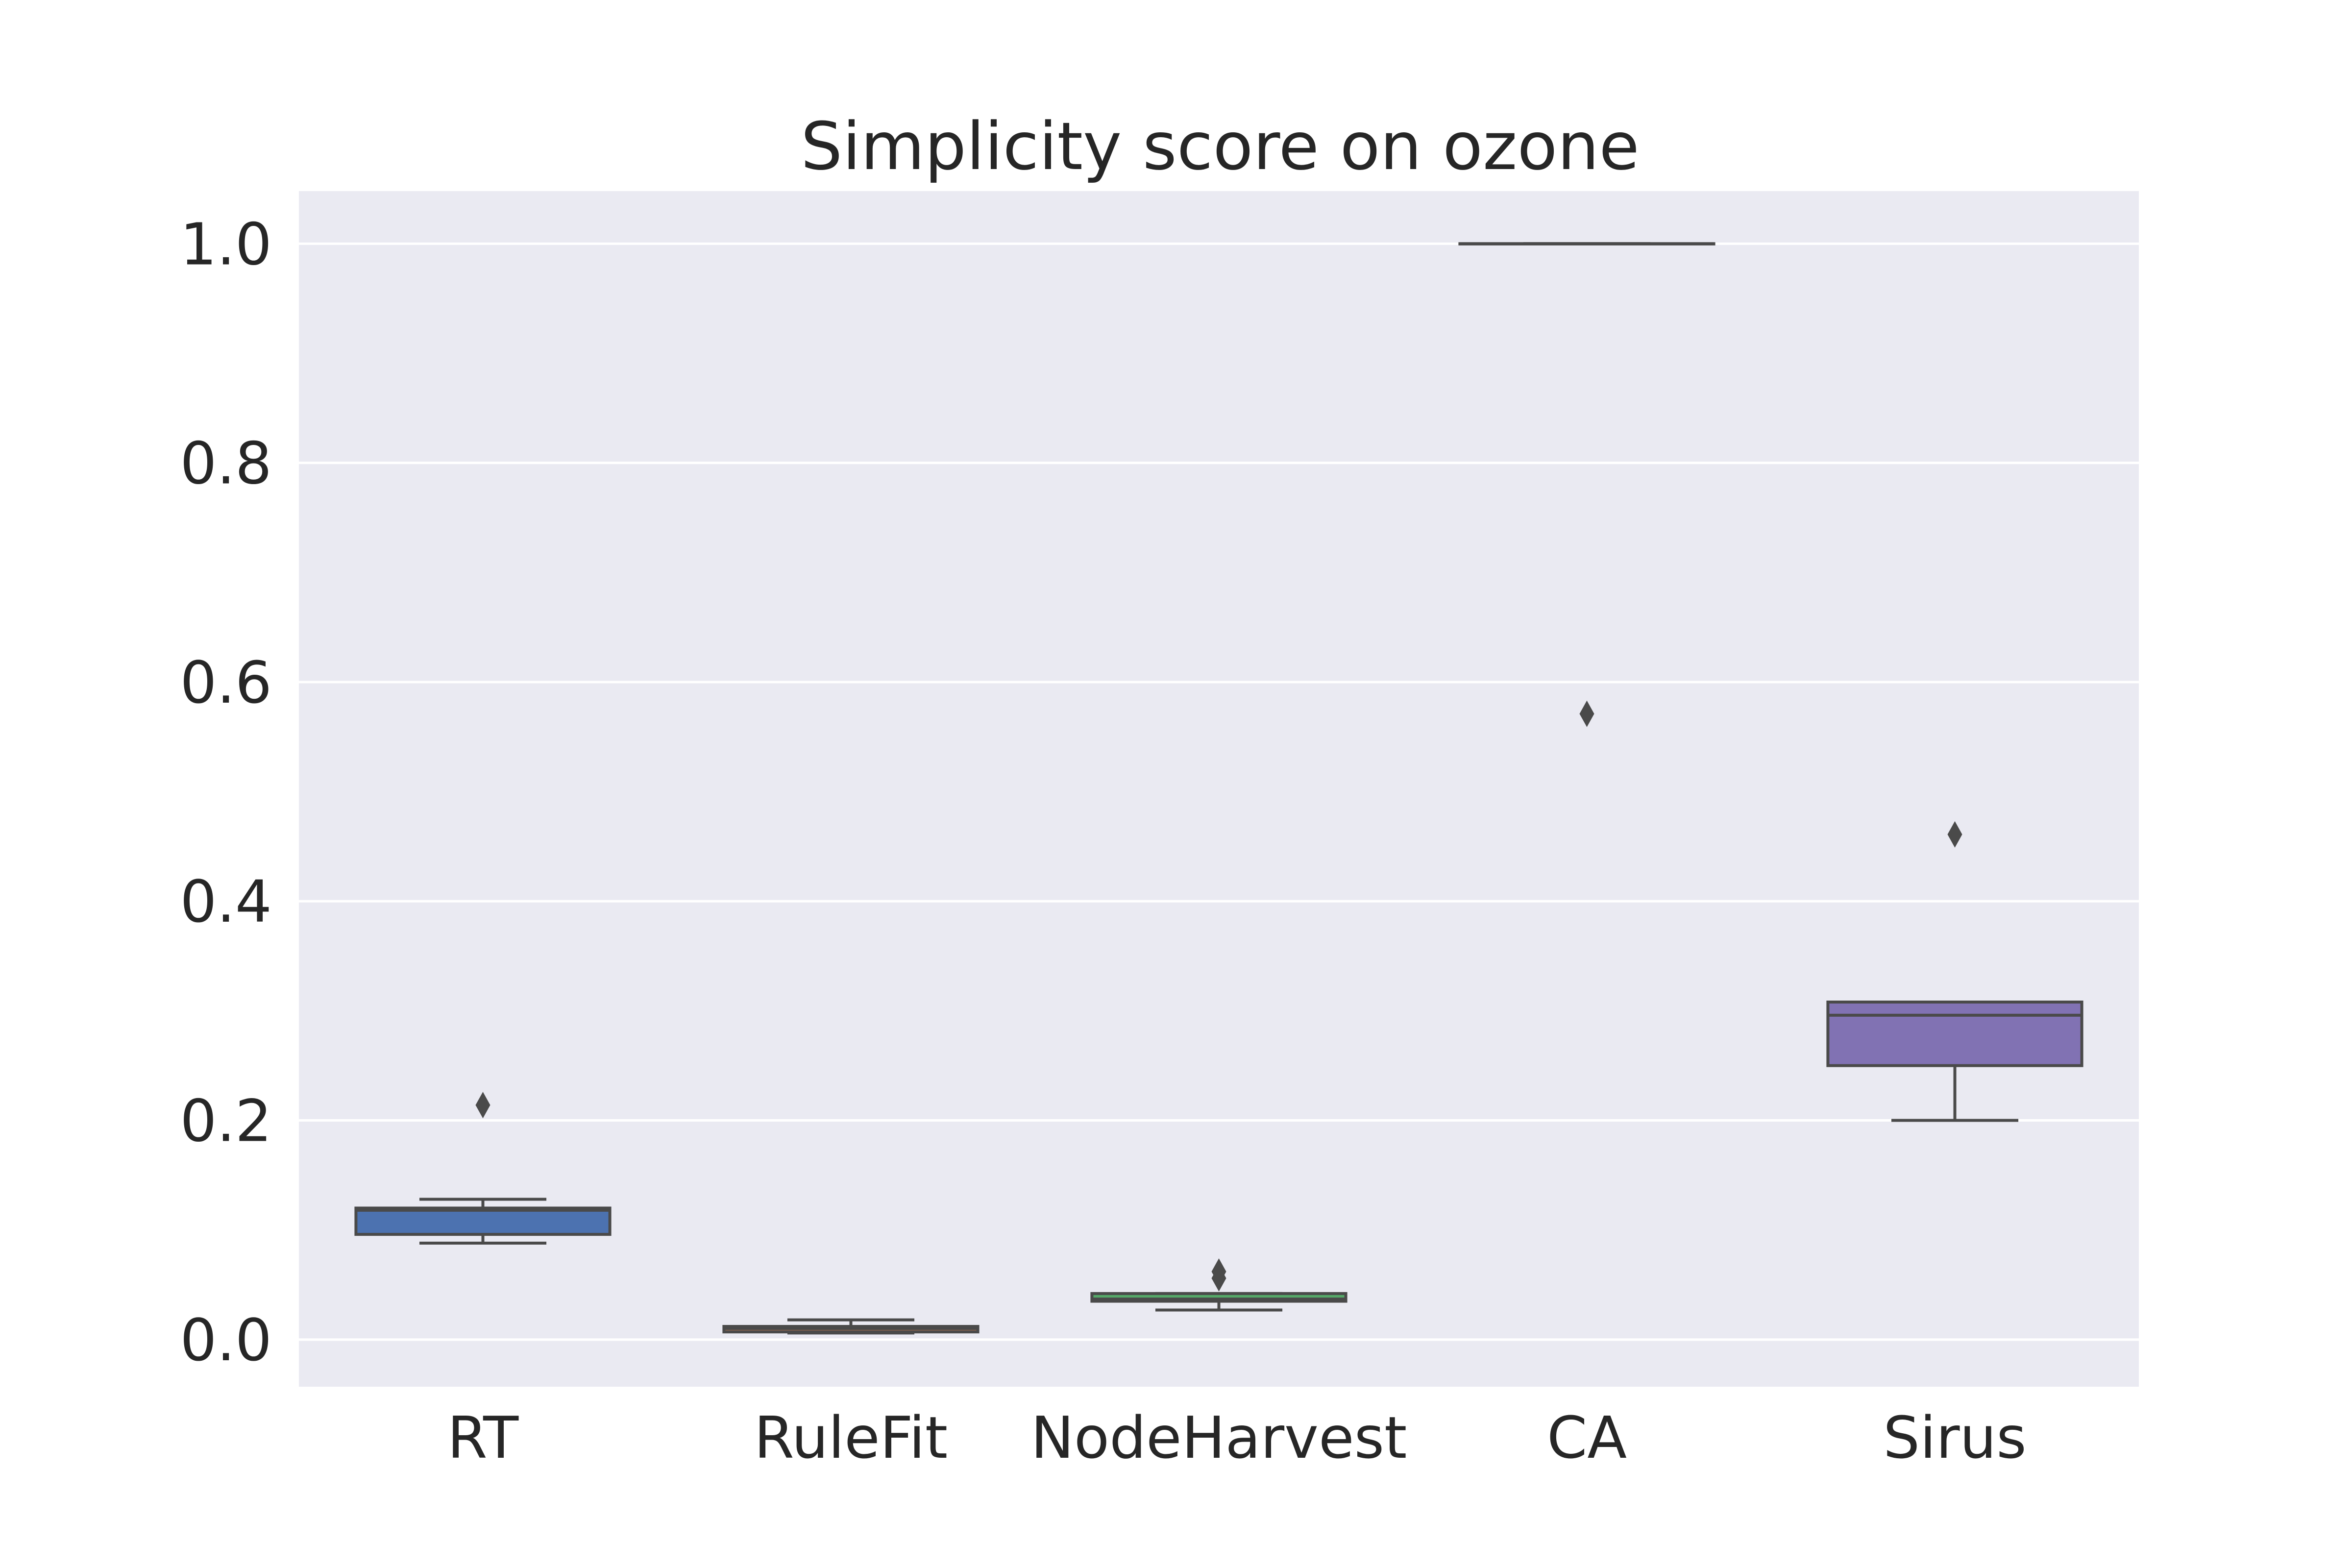 Image resolution: width=2352 pixels, height=1568 pixels. I want to click on box-nodeharvest, so click(1219, 1285).